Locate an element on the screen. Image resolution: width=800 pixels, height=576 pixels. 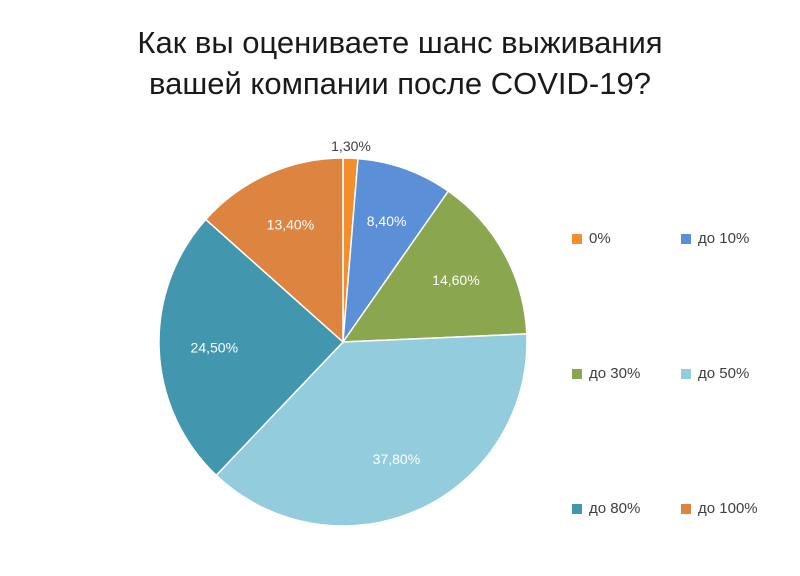
data-label-4: 24,50% is located at coordinates (214, 347).